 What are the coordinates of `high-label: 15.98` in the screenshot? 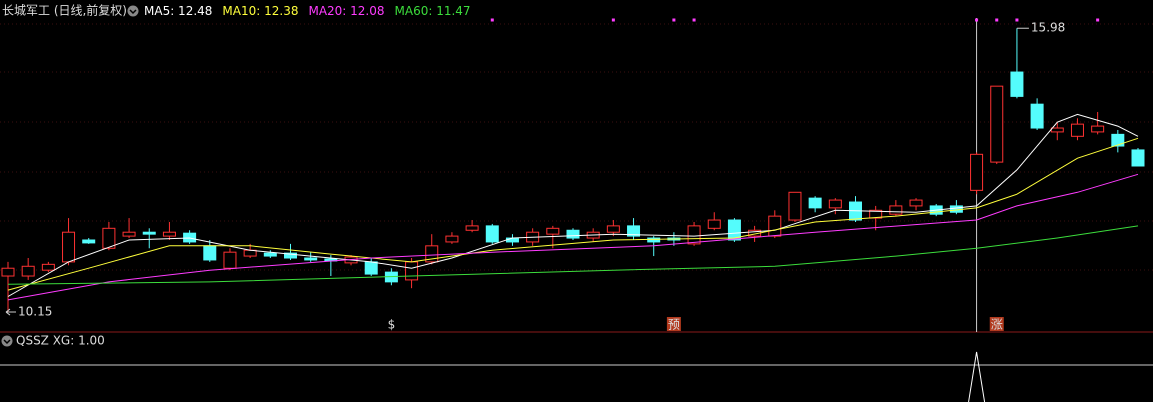 It's located at (1048, 28).